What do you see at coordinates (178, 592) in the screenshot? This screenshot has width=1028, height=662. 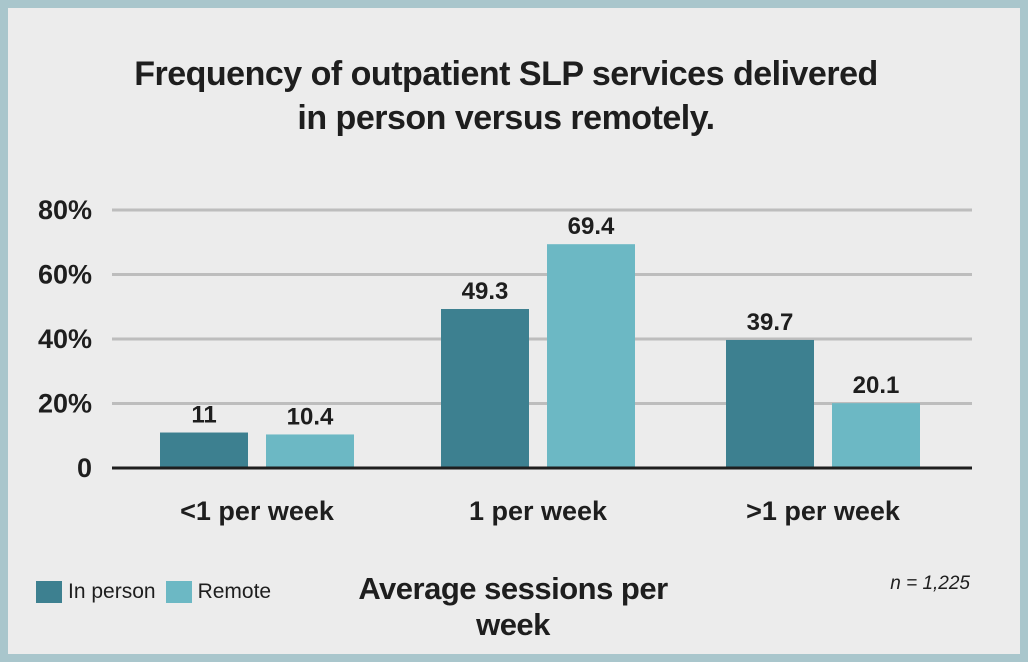 I see `legend-swatch-remote` at bounding box center [178, 592].